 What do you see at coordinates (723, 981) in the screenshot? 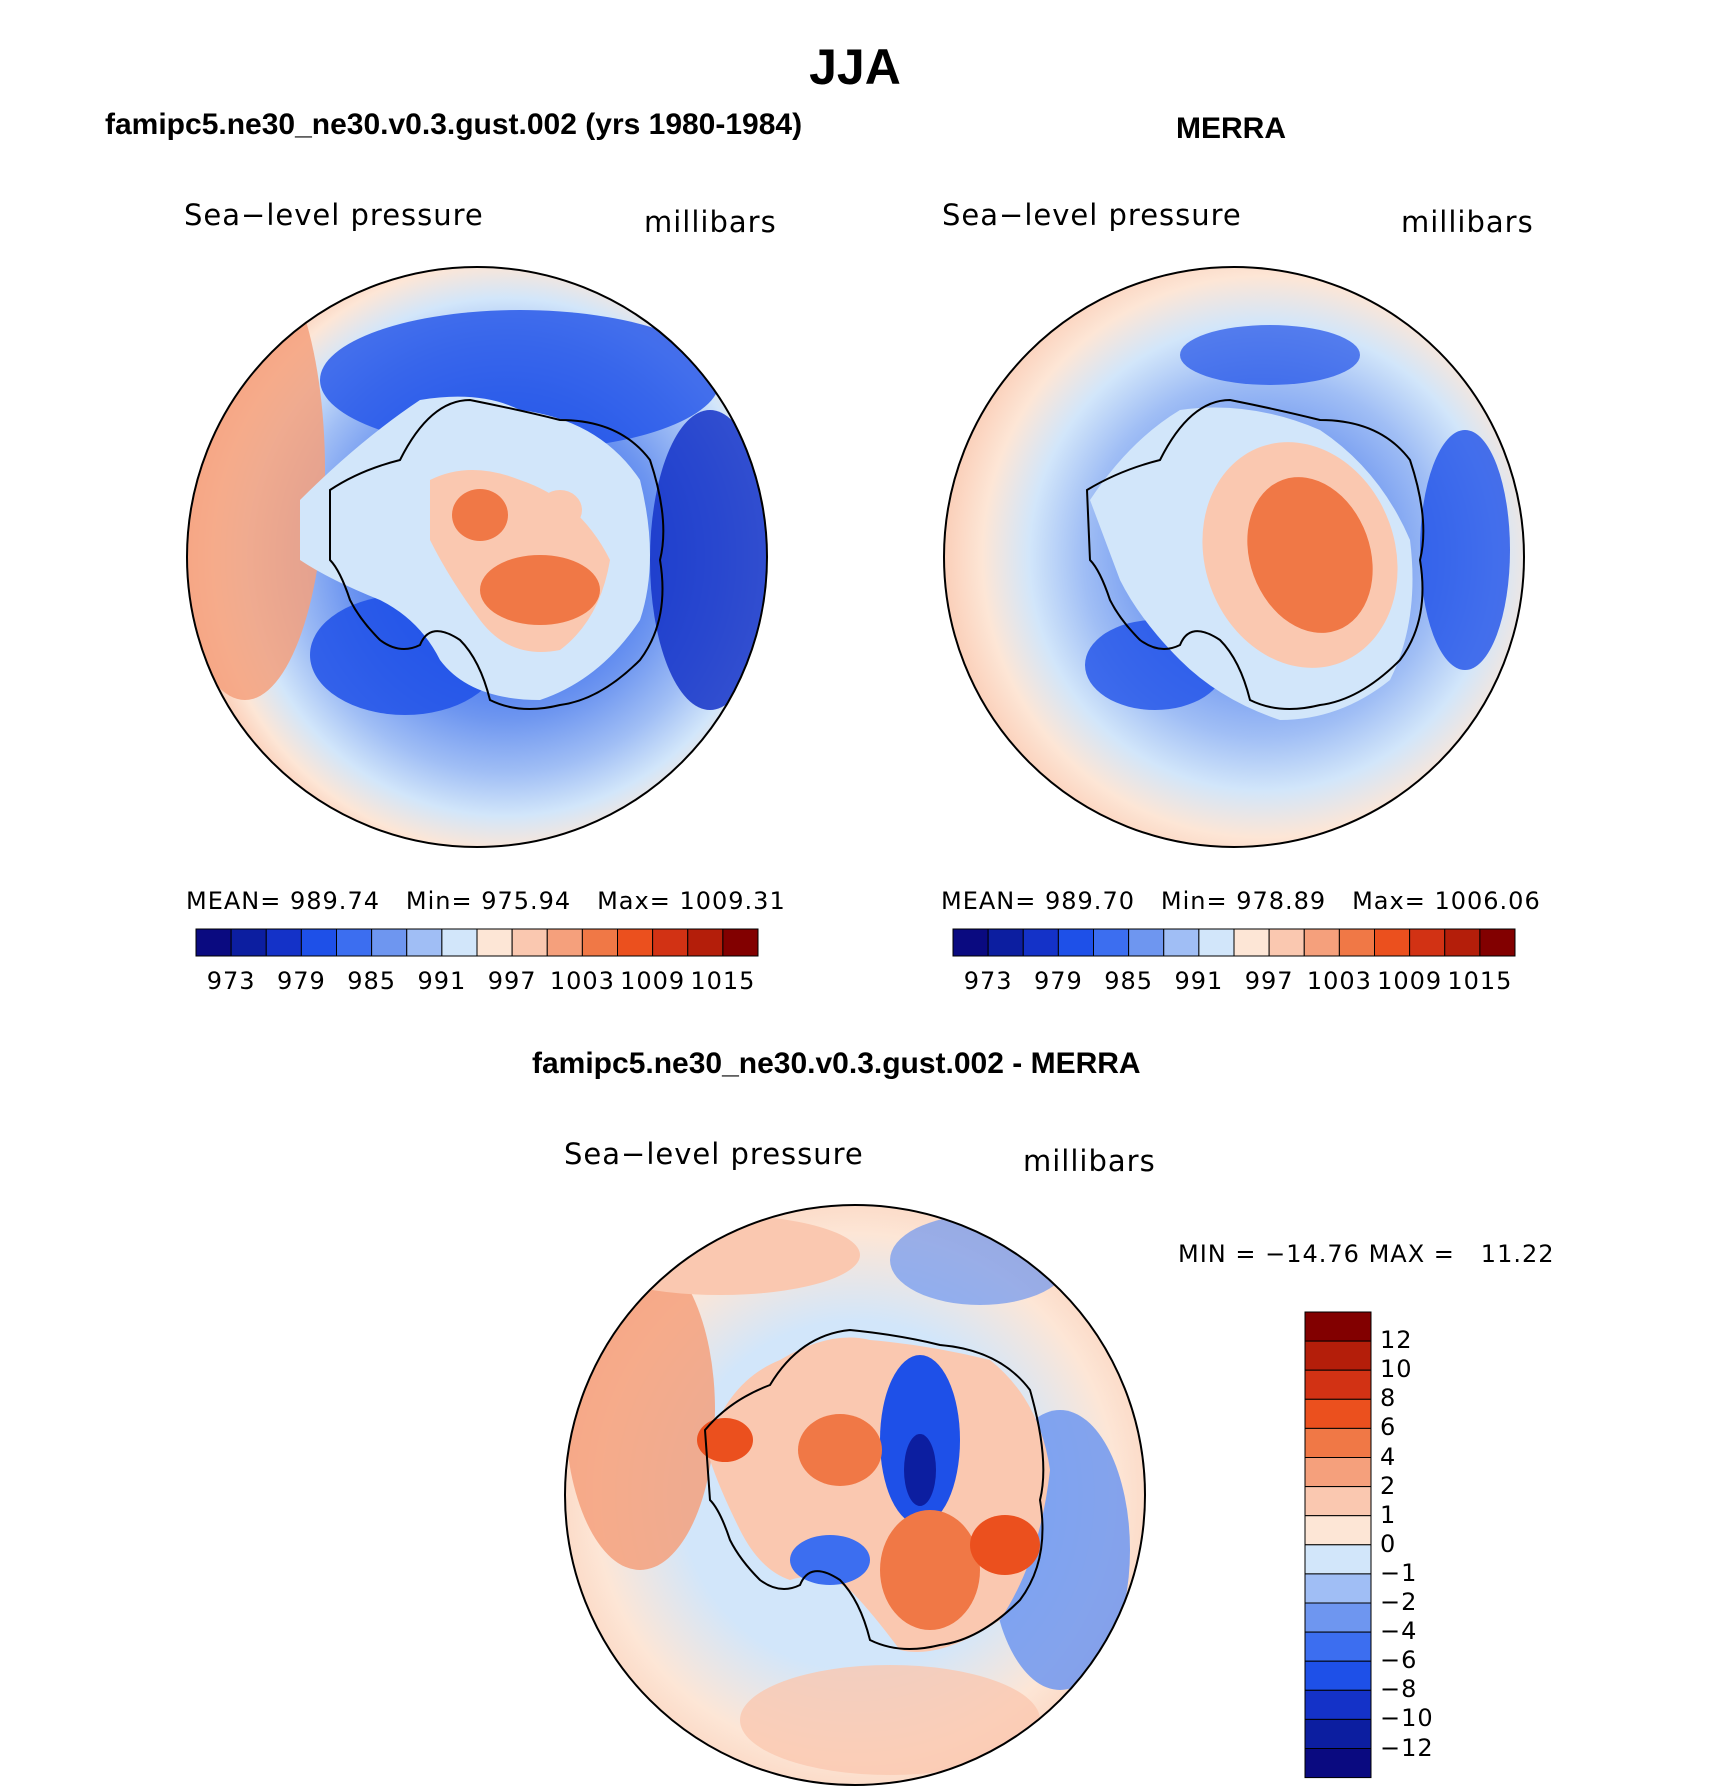
I see `panel-1-colorbar-tick-label: 1015` at bounding box center [723, 981].